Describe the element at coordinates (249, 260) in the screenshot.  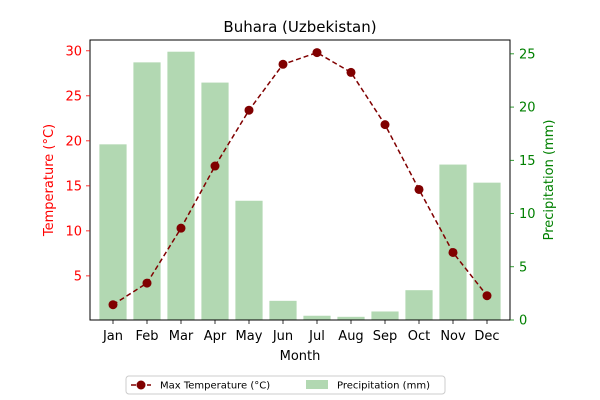
I see `precipitation-bar-may` at that location.